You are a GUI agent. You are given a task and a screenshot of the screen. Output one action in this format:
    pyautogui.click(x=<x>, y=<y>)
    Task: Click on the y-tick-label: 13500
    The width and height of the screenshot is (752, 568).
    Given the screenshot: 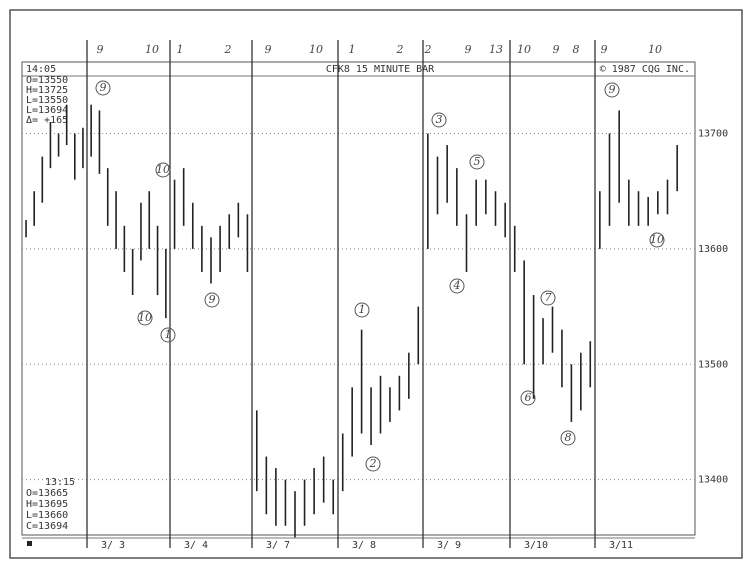 What is the action you would take?
    pyautogui.click(x=713, y=364)
    